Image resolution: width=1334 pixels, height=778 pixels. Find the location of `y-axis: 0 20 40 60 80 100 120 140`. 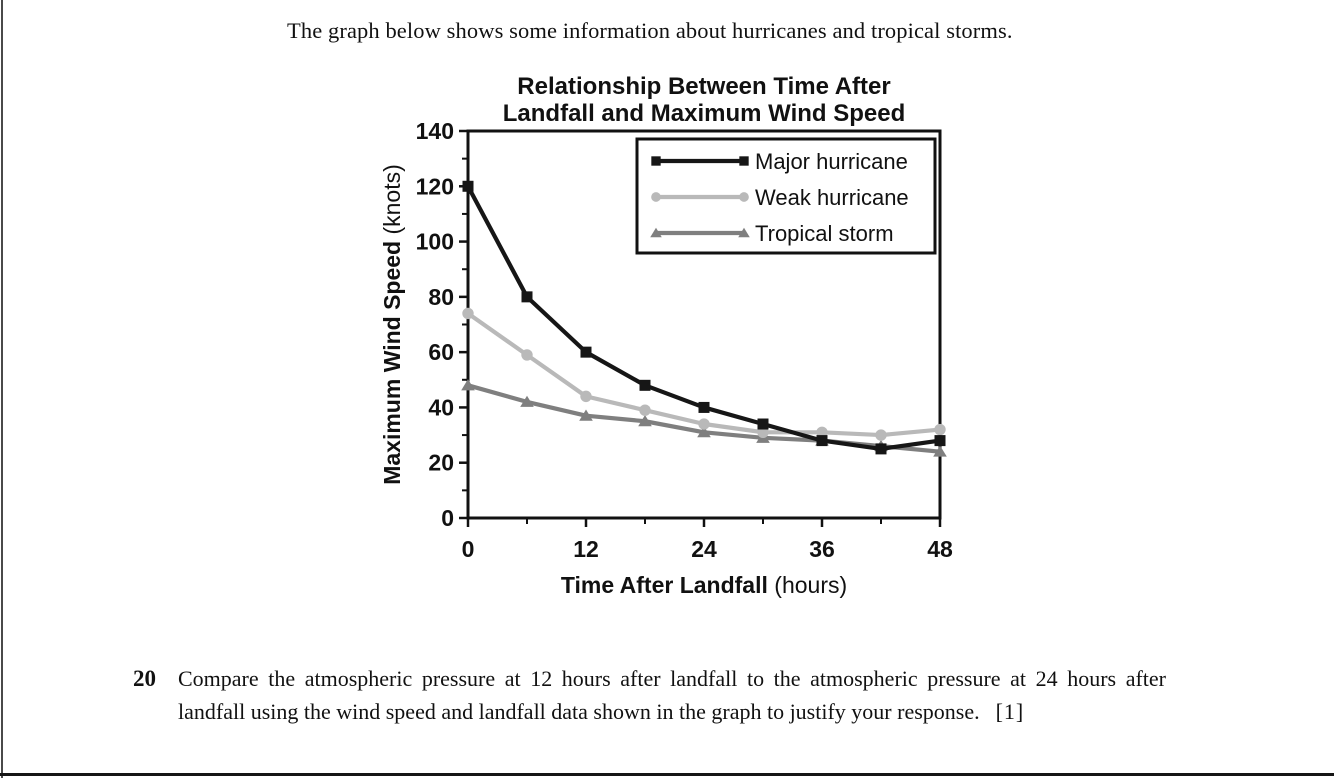

y-axis: 0 20 40 60 80 100 120 140 is located at coordinates (442, 324).